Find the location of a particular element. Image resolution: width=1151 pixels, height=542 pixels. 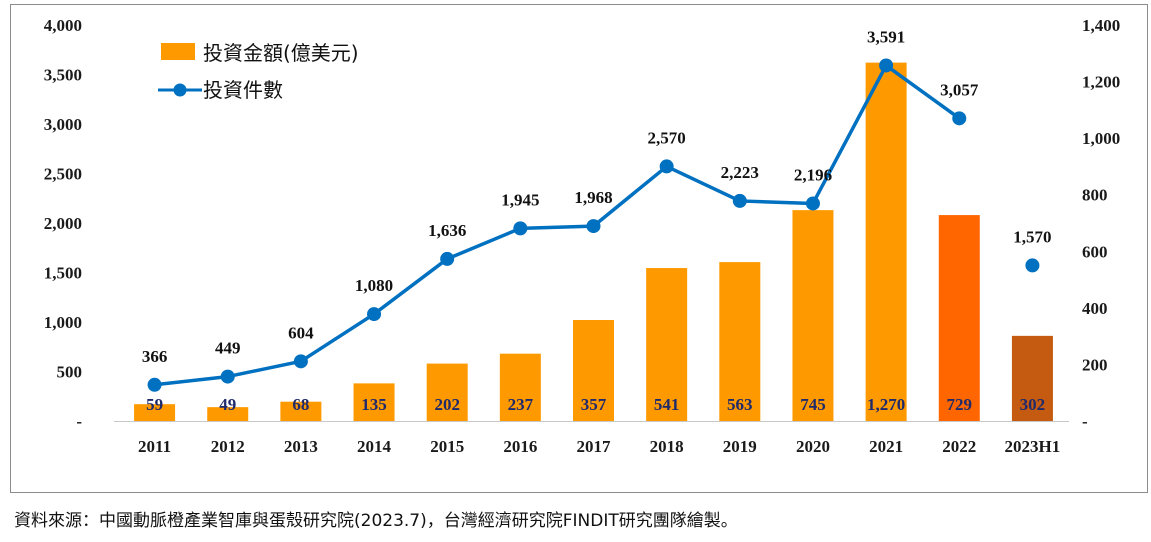

bar-data-label: 1,270 is located at coordinates (886, 404).